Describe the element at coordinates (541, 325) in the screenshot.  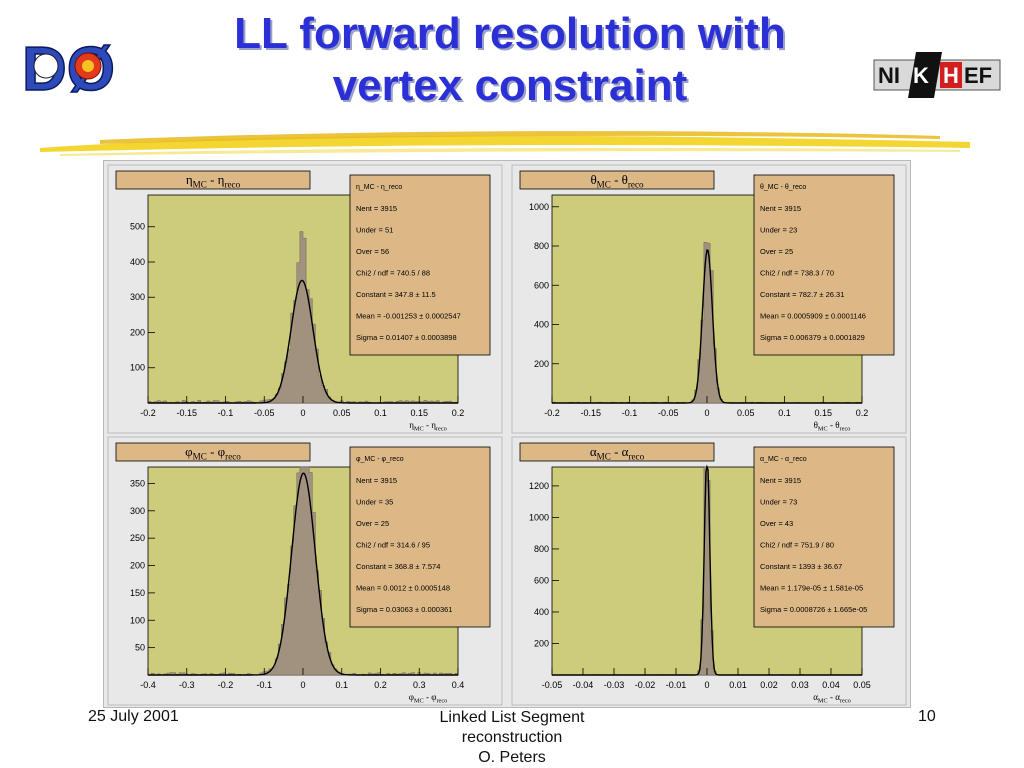
I see `y-tick-label-theta-1: 400` at that location.